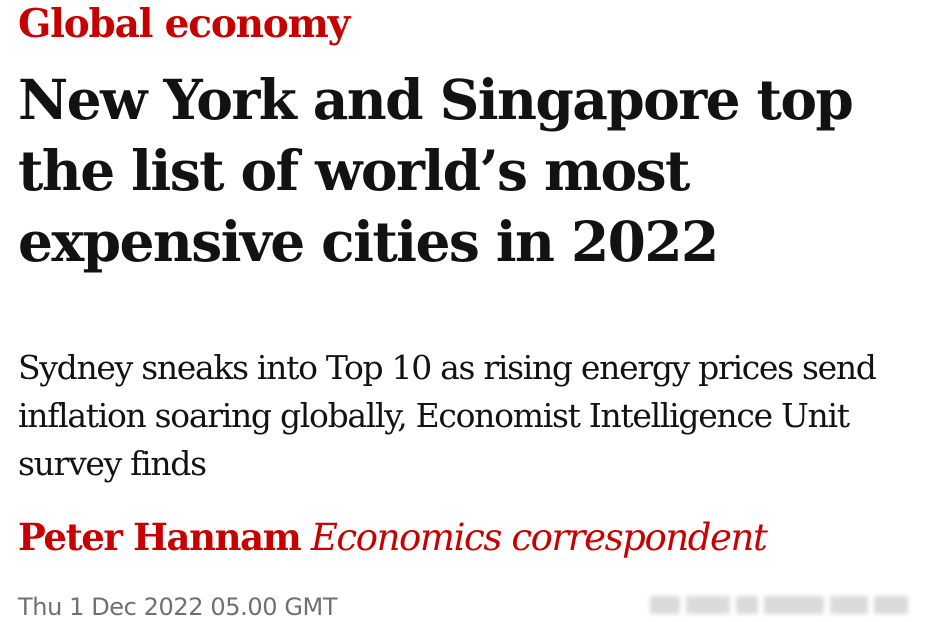 This screenshot has width=936, height=622. I want to click on blurred-watermark, so click(784, 605).